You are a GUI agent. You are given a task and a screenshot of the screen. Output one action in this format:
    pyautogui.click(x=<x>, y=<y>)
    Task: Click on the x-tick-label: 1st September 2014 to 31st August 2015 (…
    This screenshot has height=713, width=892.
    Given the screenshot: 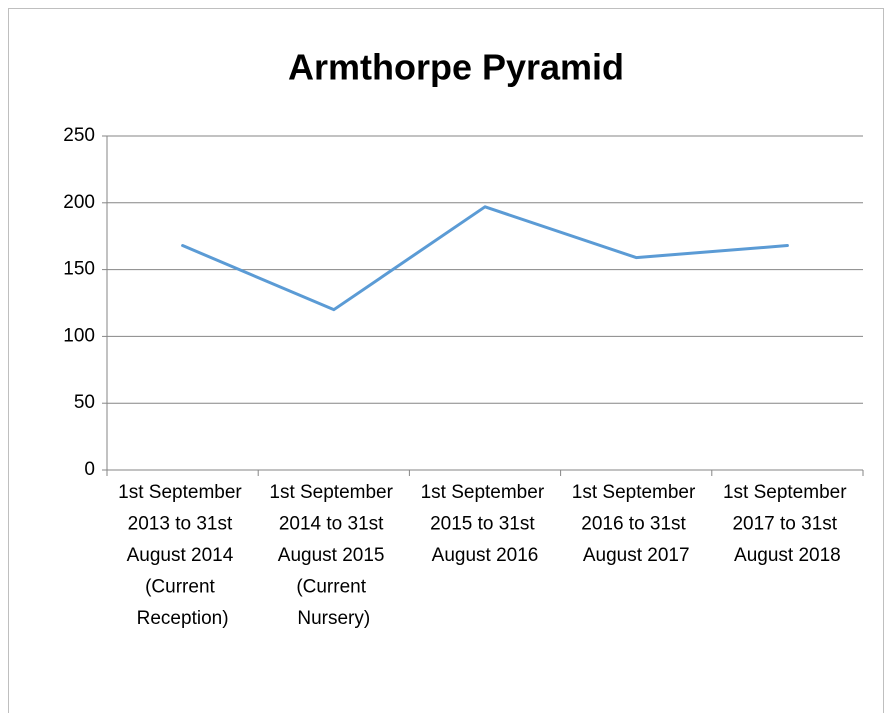 What is the action you would take?
    pyautogui.click(x=333, y=555)
    